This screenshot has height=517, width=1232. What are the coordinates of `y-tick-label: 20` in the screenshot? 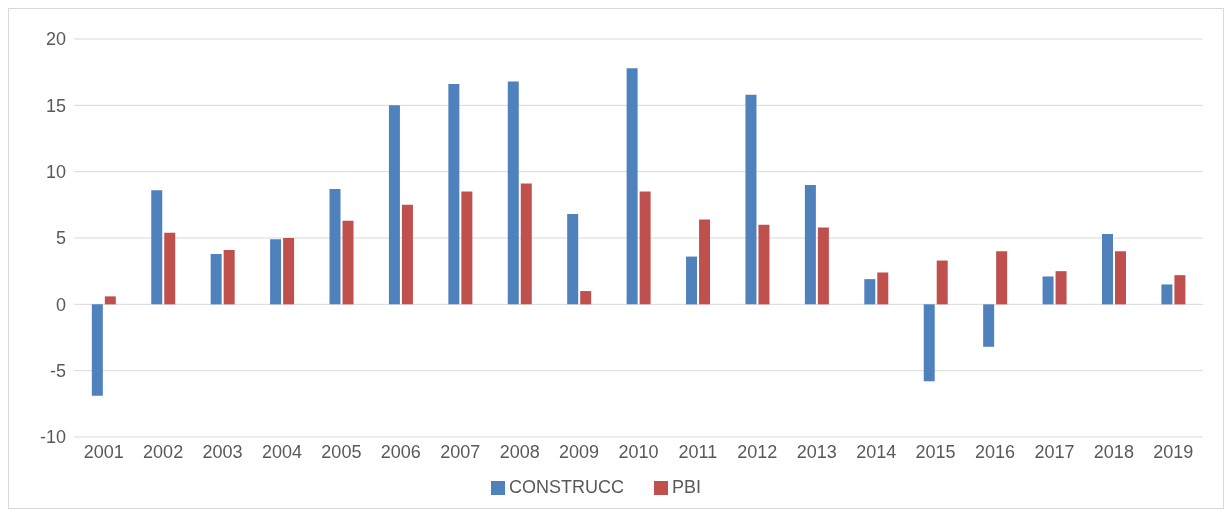 It's located at (55, 39).